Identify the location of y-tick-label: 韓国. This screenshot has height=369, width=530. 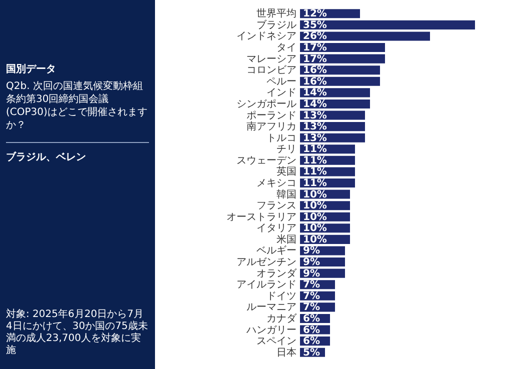
(286, 194).